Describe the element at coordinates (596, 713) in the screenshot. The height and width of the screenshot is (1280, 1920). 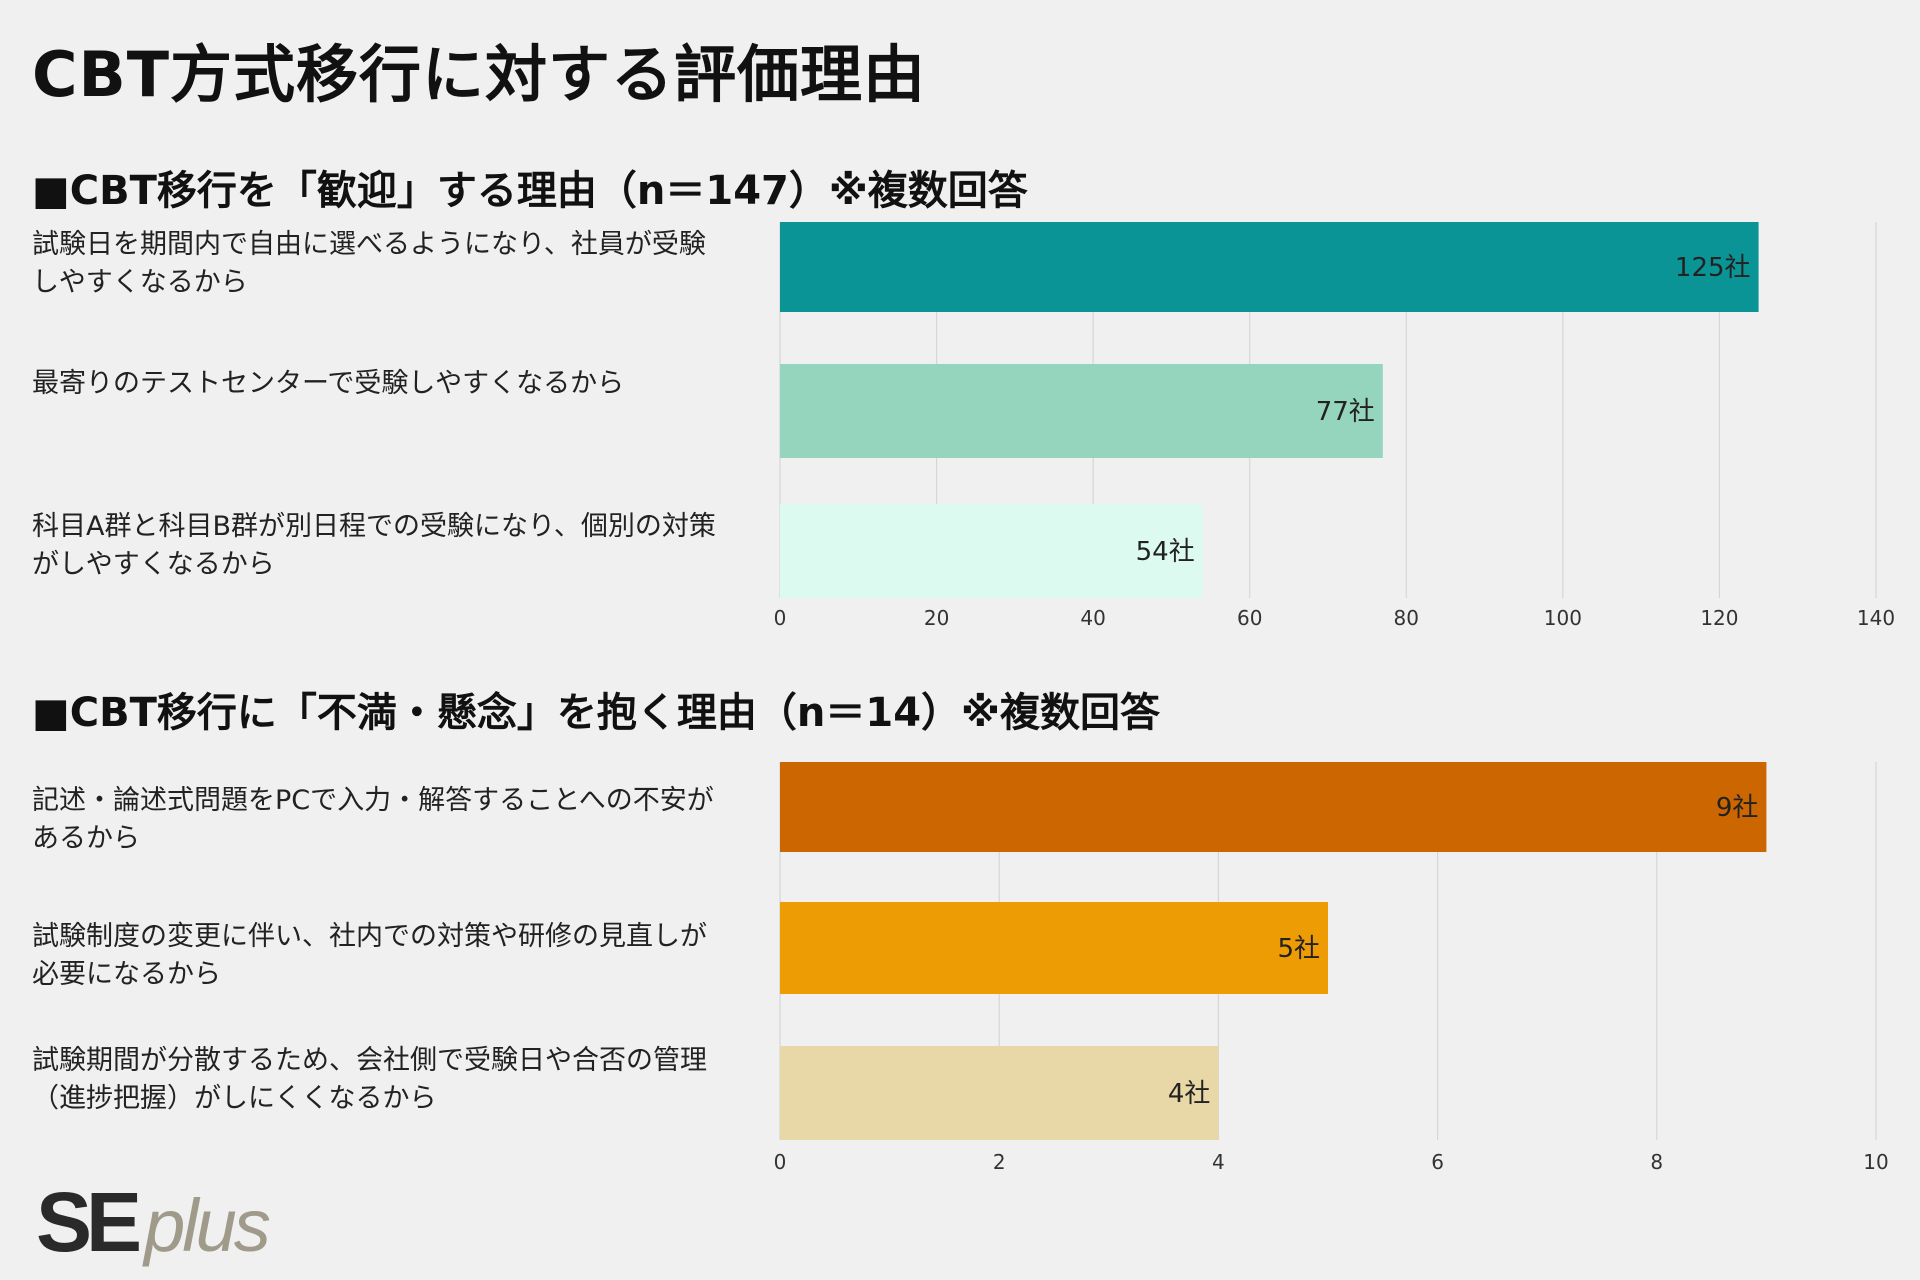
I see `concern-chart-title: ■CBT移行に「不満・懸念」を抱く理由（n＝14）※複数回答` at that location.